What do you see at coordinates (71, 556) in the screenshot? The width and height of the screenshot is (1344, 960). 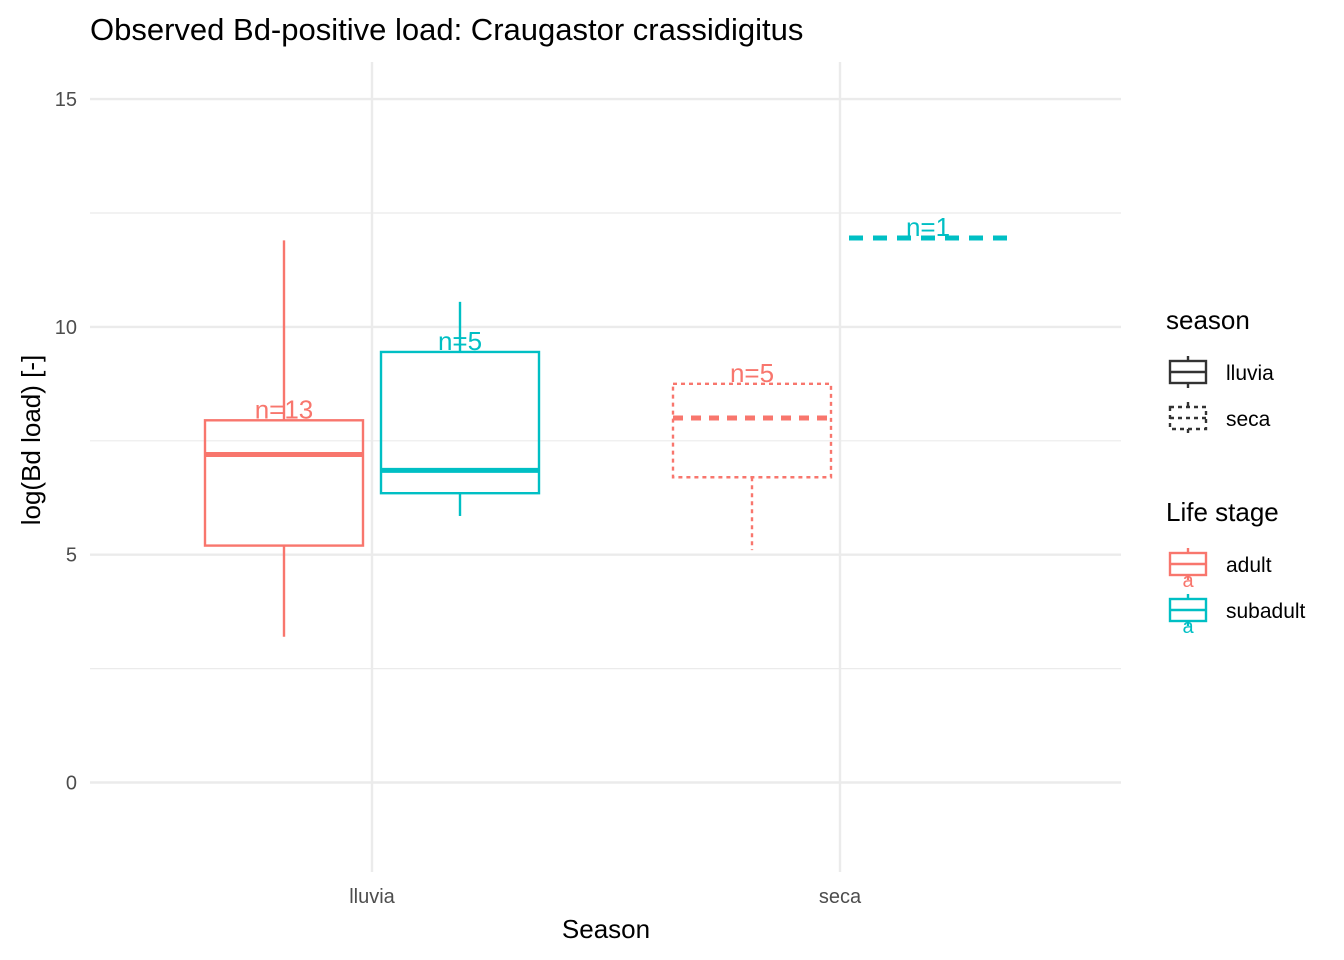 I see `y-tick-label: 5` at bounding box center [71, 556].